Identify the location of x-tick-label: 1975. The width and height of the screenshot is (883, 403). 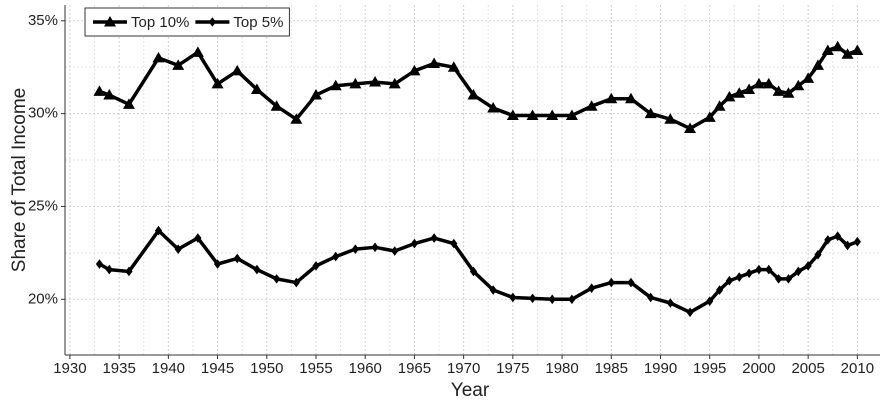
(512, 368).